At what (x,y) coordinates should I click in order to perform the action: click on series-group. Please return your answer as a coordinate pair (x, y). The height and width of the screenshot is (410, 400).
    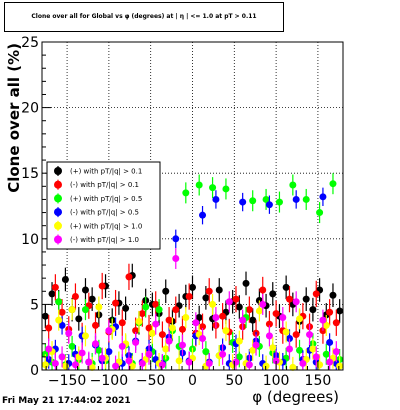
    Looking at the image, I should click on (192, 299).